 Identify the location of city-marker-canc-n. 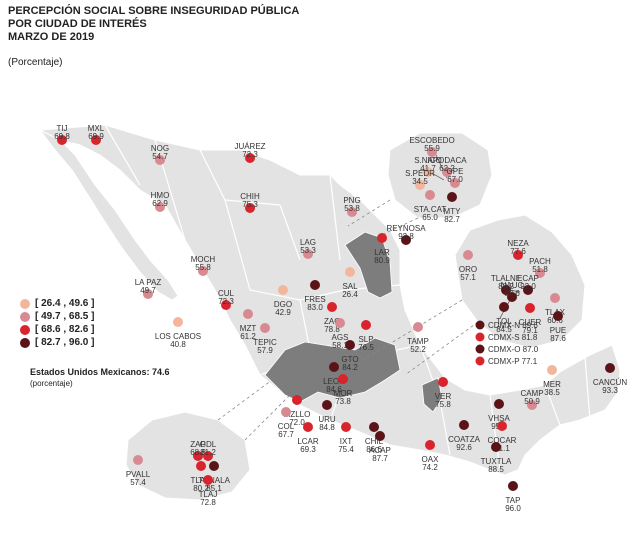
(610, 368).